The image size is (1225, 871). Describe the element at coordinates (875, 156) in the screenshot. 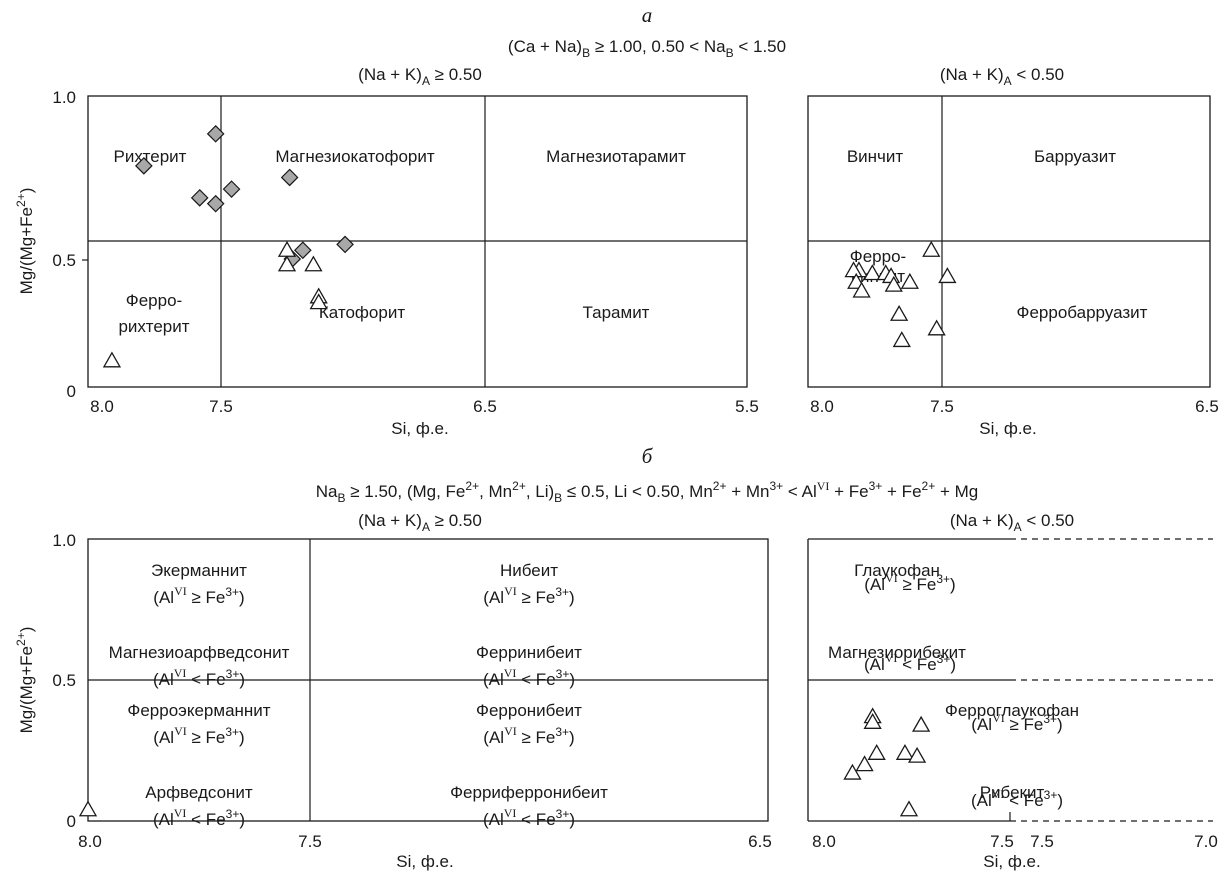

I see `field-label: Винчит` at that location.